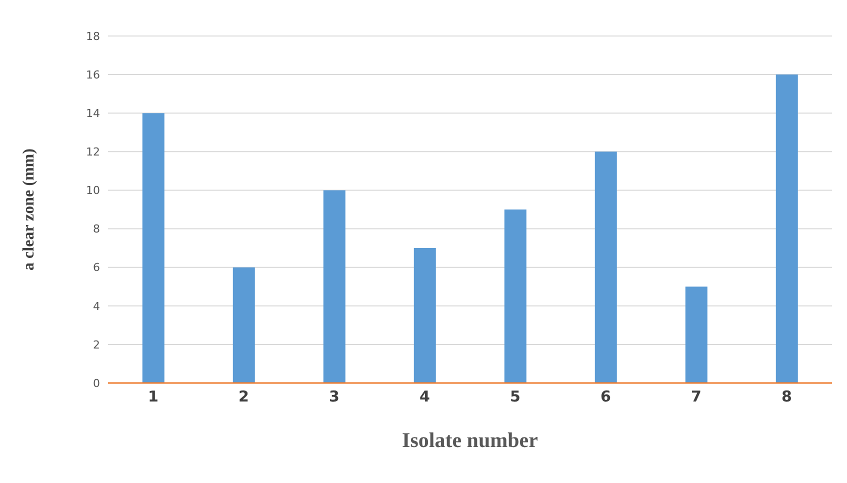  I want to click on y-tick-label: 18, so click(93, 36).